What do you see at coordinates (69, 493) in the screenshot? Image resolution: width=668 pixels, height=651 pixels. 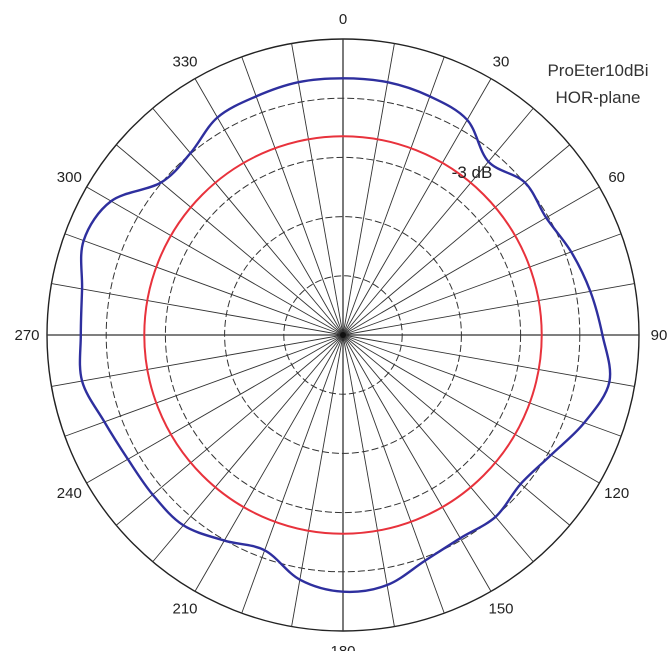 I see `tick-label-240: 240` at bounding box center [69, 493].